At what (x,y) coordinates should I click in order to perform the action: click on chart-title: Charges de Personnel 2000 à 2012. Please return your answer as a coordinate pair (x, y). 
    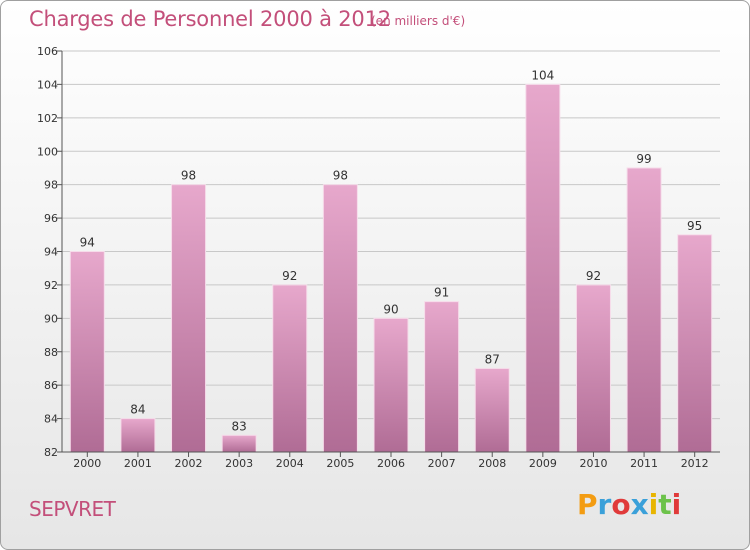
    Looking at the image, I should click on (210, 19).